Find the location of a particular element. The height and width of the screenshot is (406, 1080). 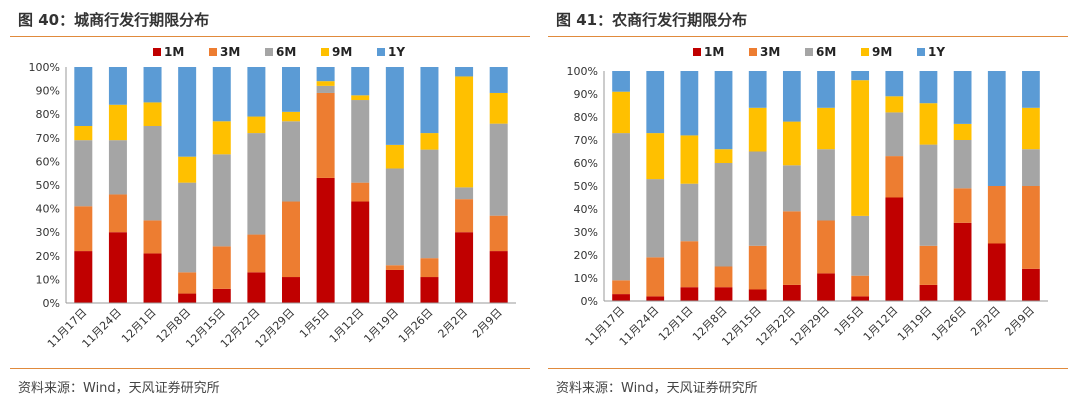

y-tick-label: 100% is located at coordinates (582, 71).